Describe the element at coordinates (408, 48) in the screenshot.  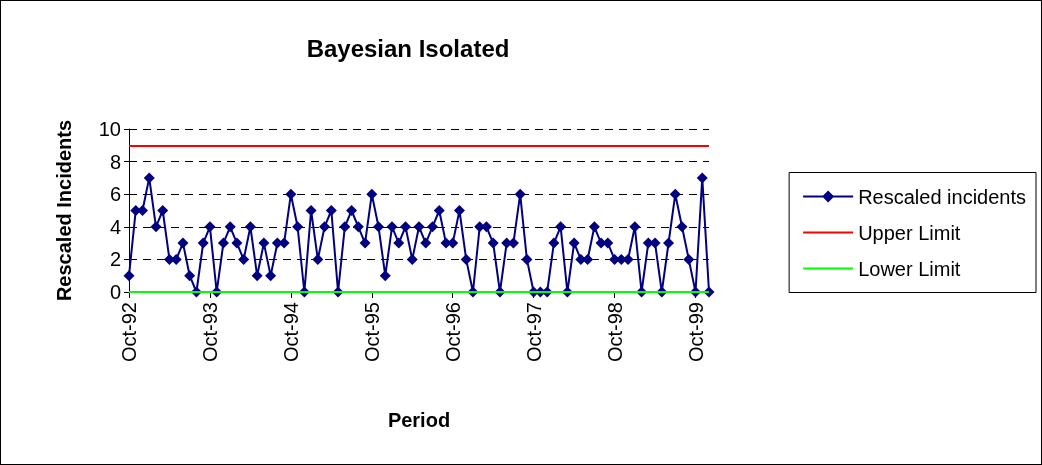
I see `chart-title: Bayesian Isolated` at that location.